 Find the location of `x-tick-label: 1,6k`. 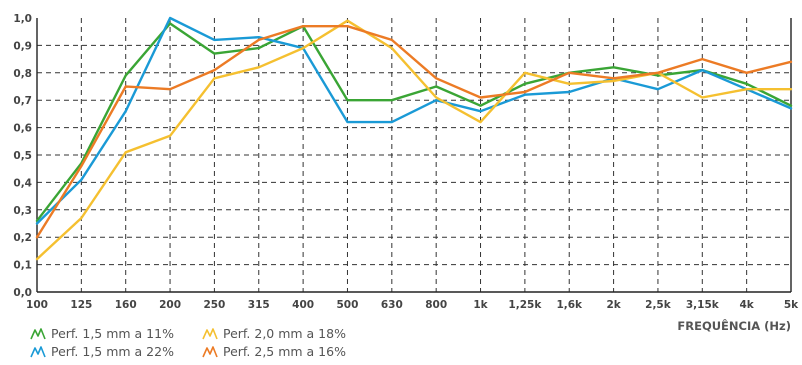

x-tick-label: 1,6k is located at coordinates (569, 305).